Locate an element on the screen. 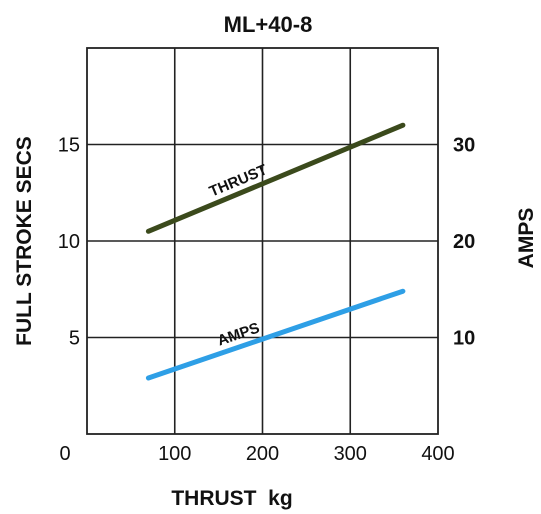  y-tick-label: 10 is located at coordinates (69, 242).